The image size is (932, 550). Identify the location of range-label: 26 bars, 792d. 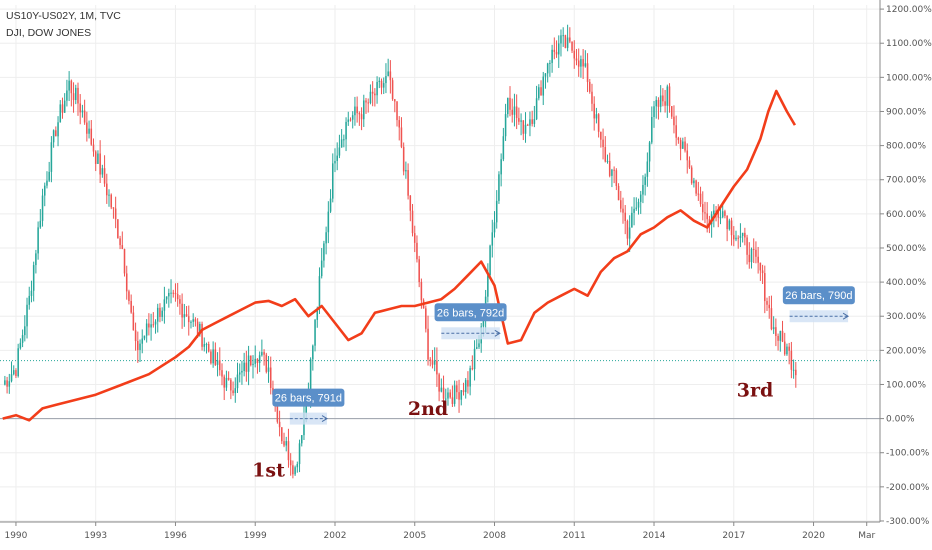
(470, 313).